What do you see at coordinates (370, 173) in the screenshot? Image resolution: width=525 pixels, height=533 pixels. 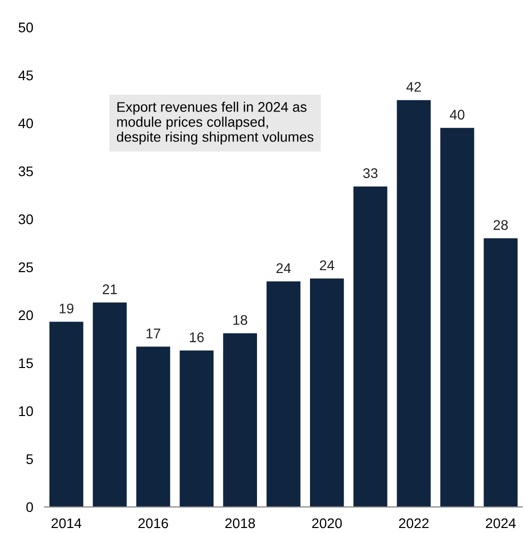 I see `data-label: 33` at bounding box center [370, 173].